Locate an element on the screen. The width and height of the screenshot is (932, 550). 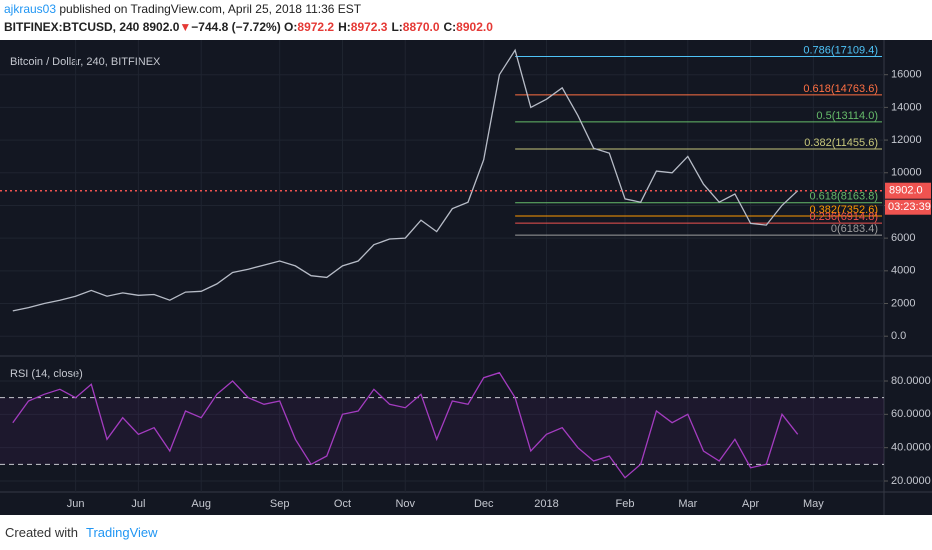
fib-label: 0.5(13114.0) is located at coordinates (847, 116).